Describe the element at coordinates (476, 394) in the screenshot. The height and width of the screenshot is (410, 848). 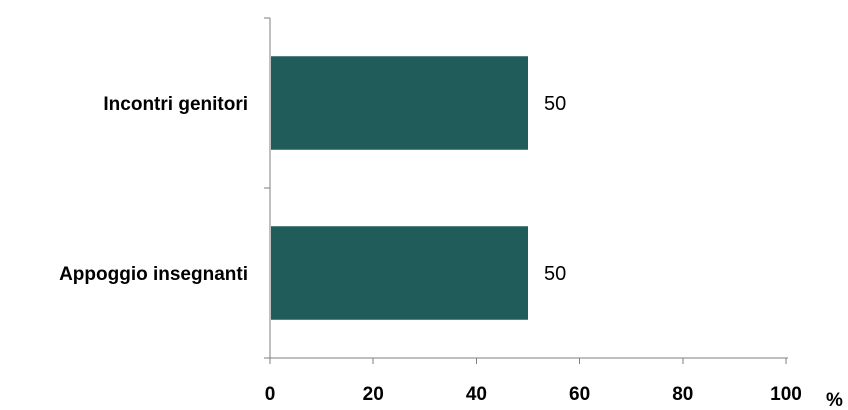
I see `x-tick-label: 40` at that location.